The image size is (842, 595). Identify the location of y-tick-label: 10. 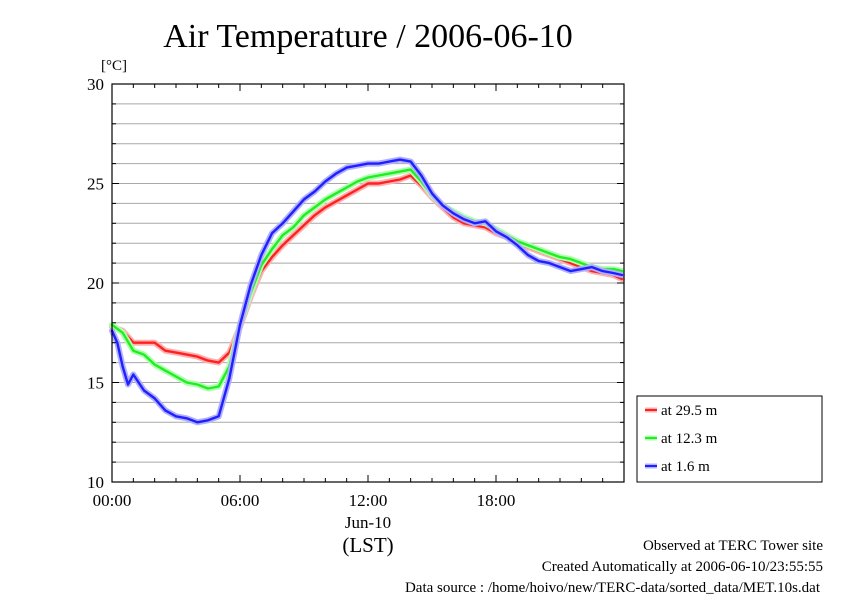
(95, 482).